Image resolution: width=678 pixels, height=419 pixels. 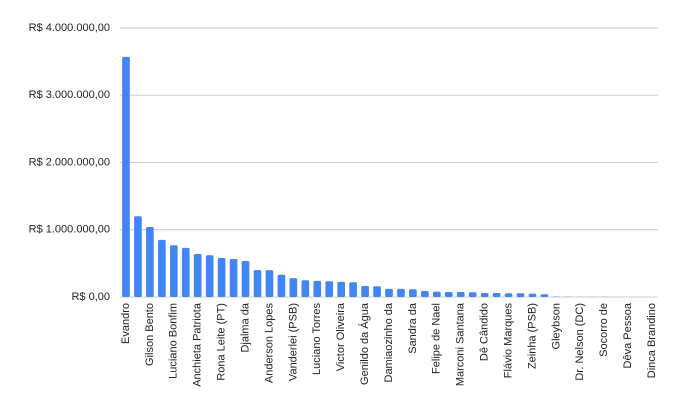 I want to click on x-tick-label: Dê Cândido, so click(x=485, y=332).